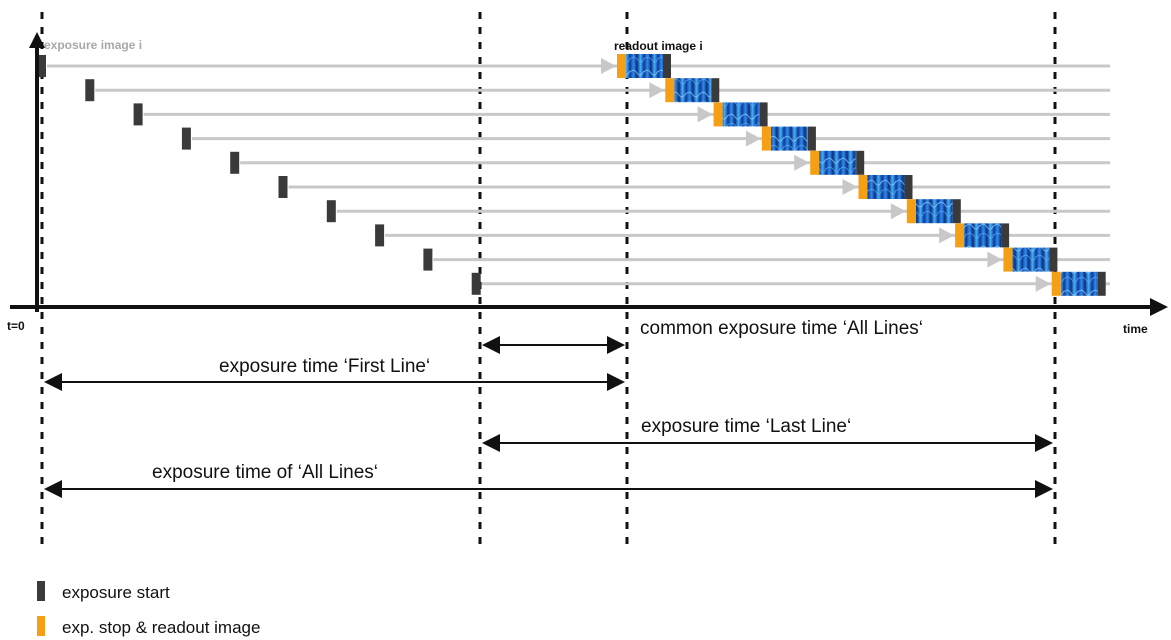  I want to click on x-axis-arrow-icon, so click(1159, 307).